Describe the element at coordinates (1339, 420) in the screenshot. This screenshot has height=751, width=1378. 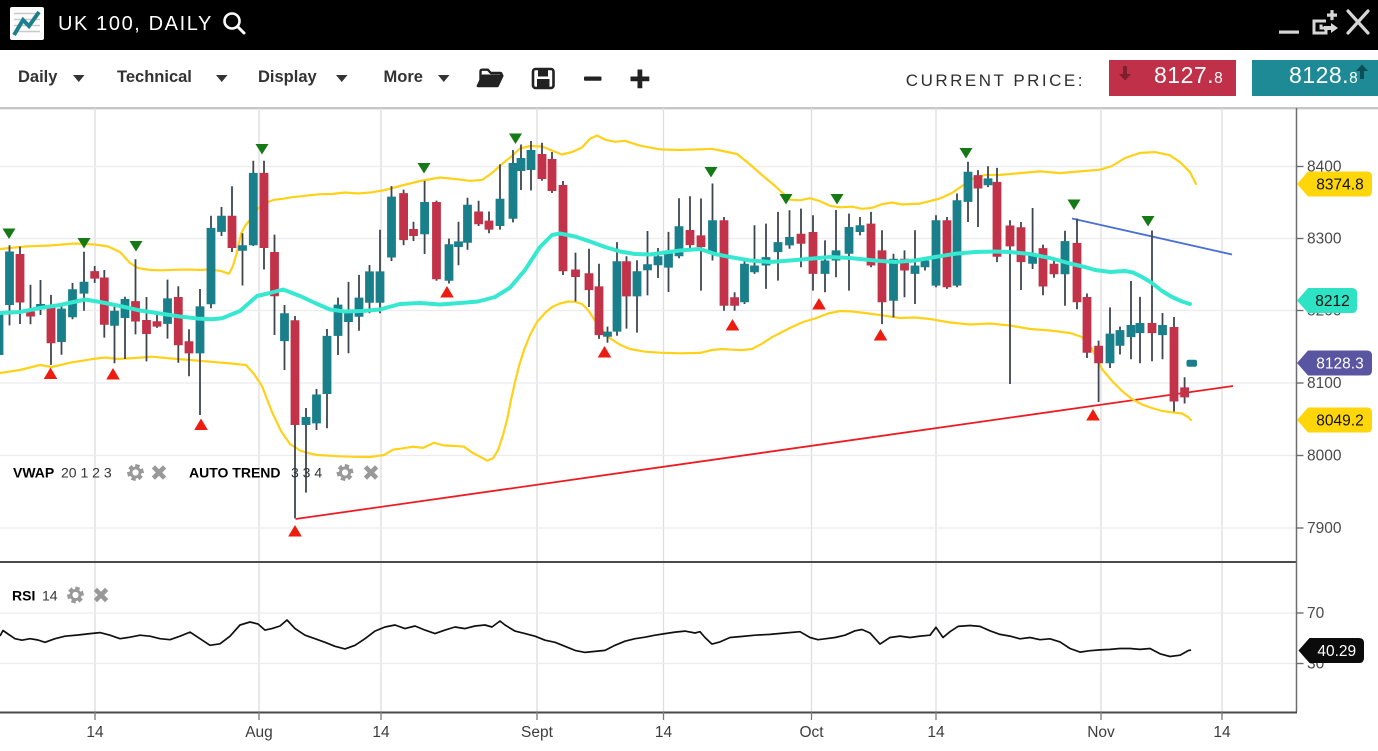
I see `svg-text: 8049.2` at that location.